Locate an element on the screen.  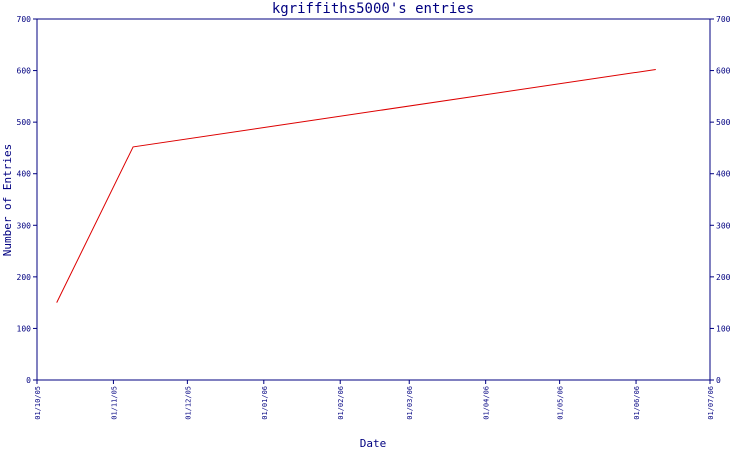
y-tick-label-left: 400 is located at coordinates (24, 174).